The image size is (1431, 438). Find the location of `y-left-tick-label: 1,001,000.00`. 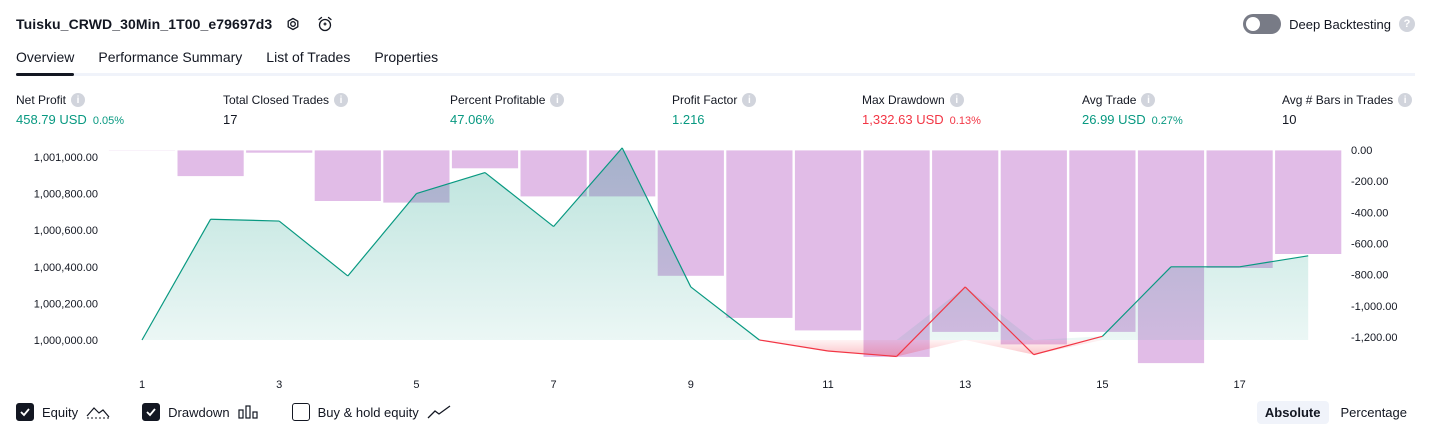

y-left-tick-label: 1,001,000.00 is located at coordinates (66, 158).